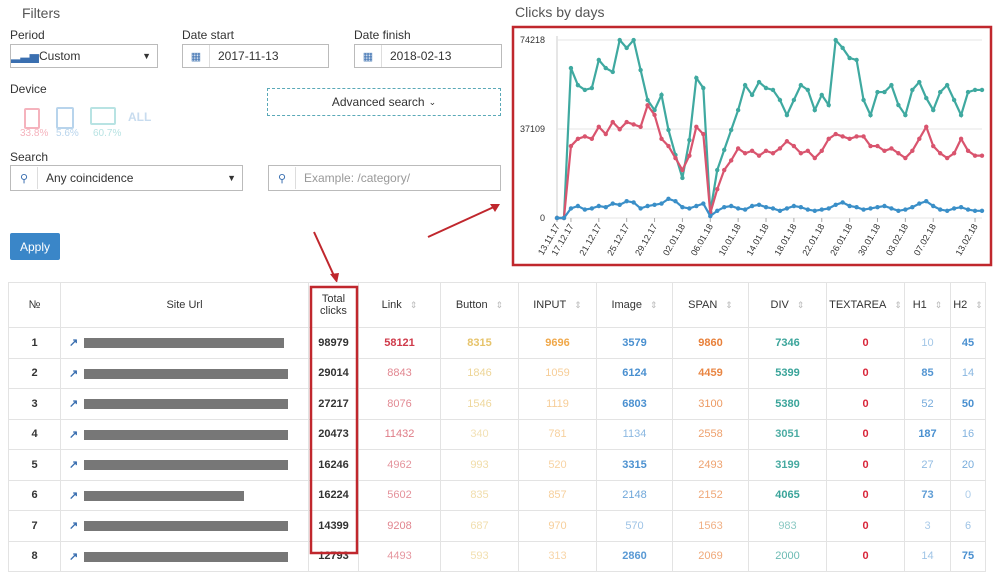 The image size is (1000, 572). What do you see at coordinates (34, 305) in the screenshot?
I see `column-header: №` at bounding box center [34, 305].